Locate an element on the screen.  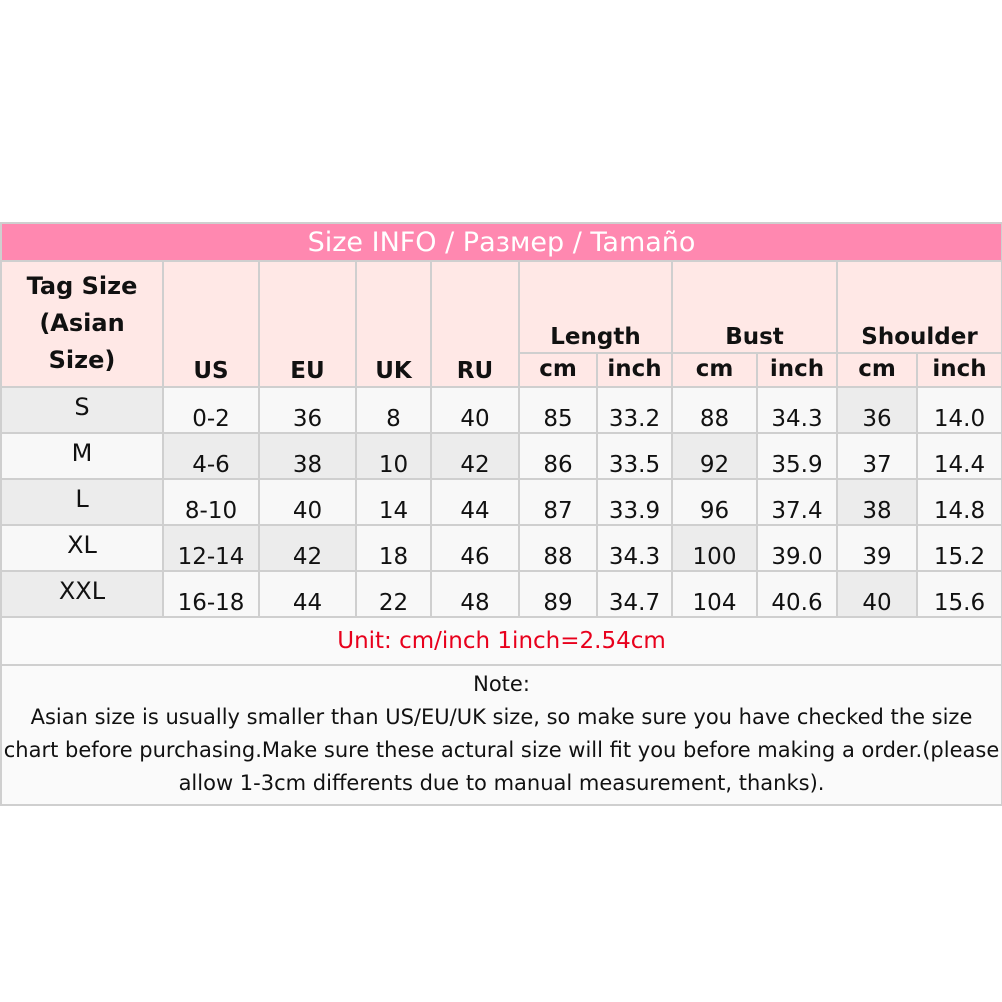
note-title: Note: is located at coordinates (501, 684).